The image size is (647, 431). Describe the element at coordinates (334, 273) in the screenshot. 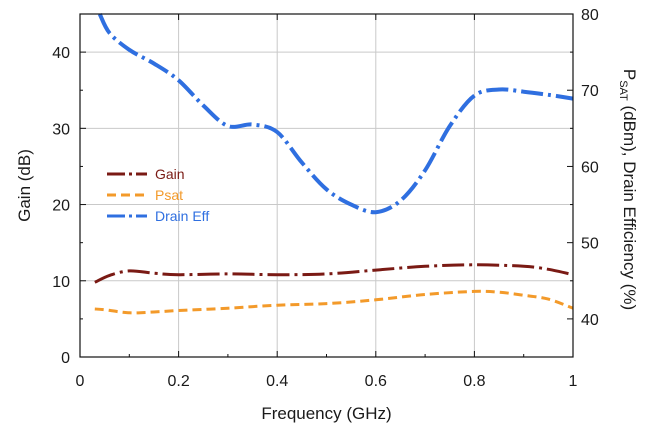

I see `series-line-gain` at that location.